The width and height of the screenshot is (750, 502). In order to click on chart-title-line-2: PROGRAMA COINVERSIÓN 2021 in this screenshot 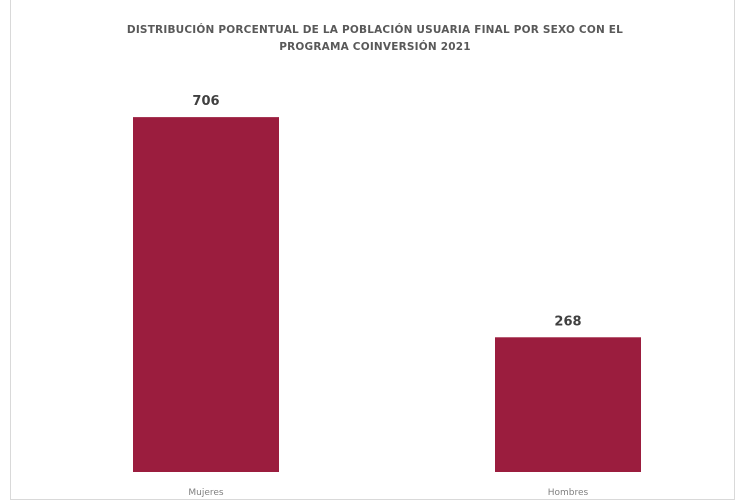, I will do `click(375, 47)`.